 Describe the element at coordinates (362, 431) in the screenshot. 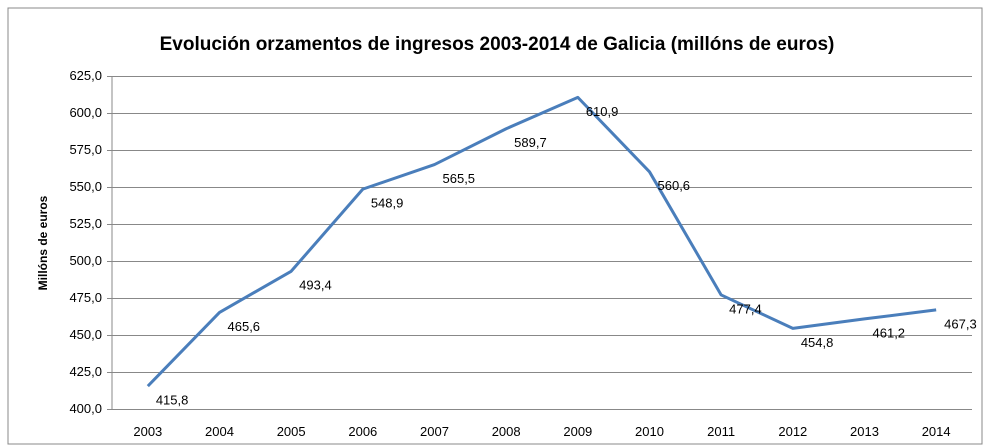

I see `x-tick-label: 2006` at that location.